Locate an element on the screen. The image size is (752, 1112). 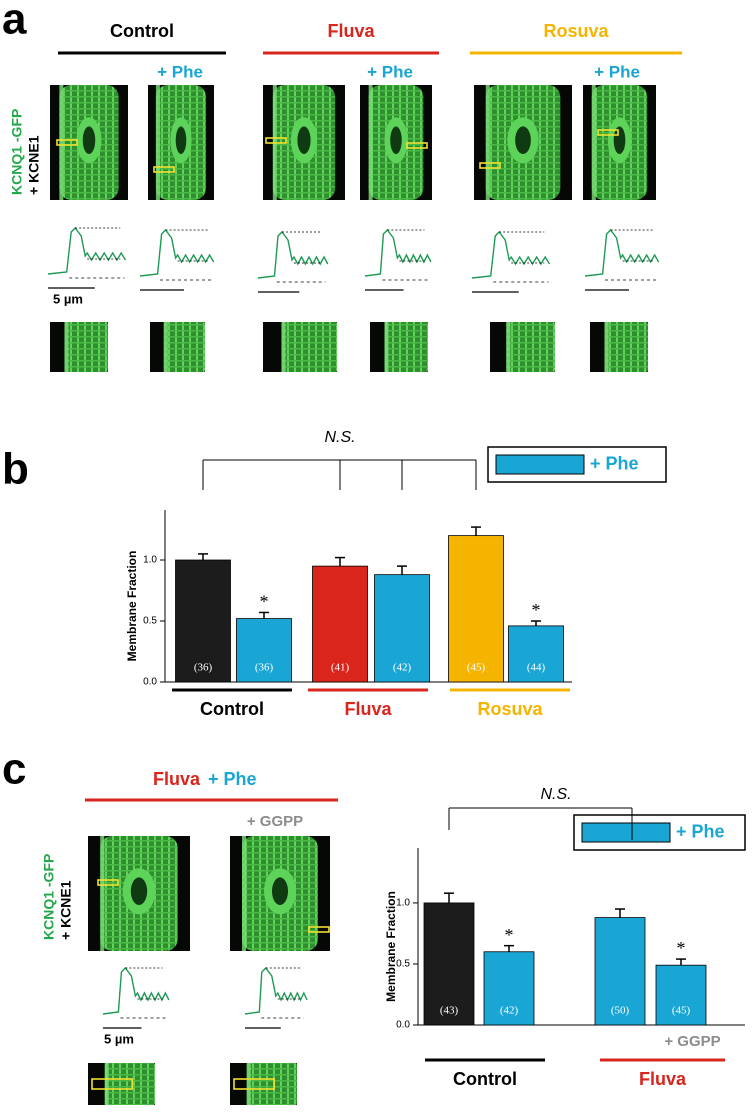
panel-title: Fluva is located at coordinates (177, 779).